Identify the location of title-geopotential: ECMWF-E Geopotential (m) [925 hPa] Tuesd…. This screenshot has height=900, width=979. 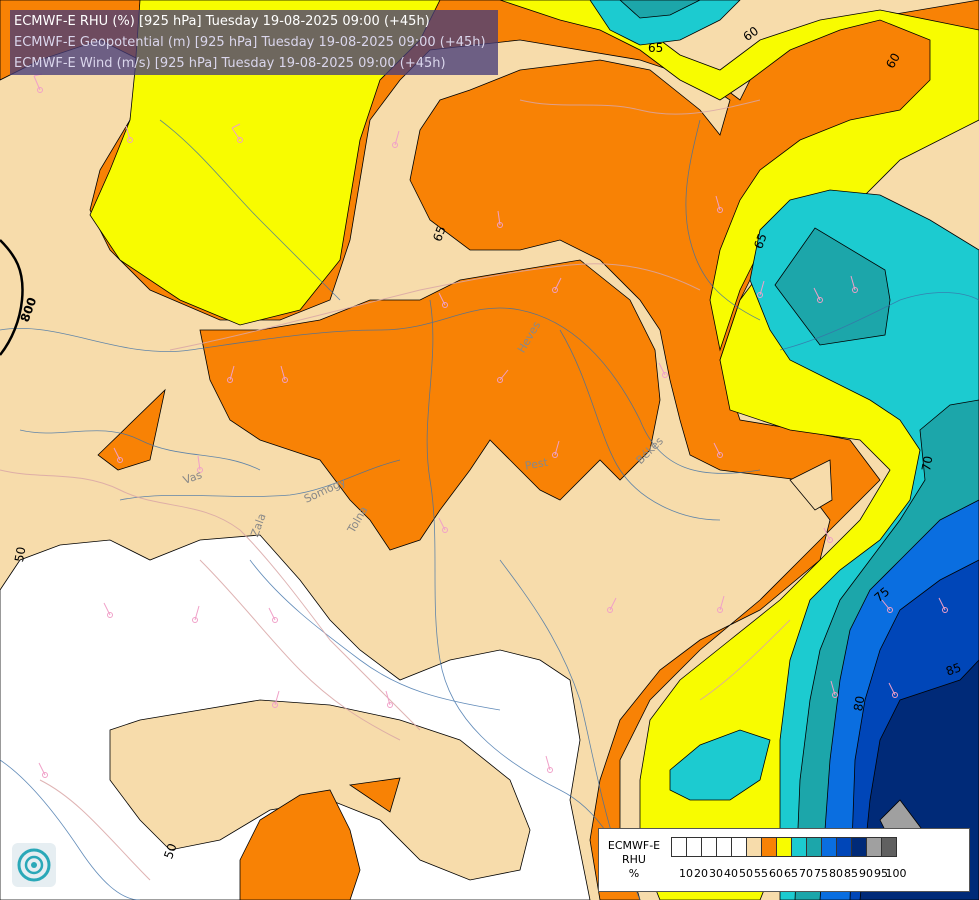
(250, 42).